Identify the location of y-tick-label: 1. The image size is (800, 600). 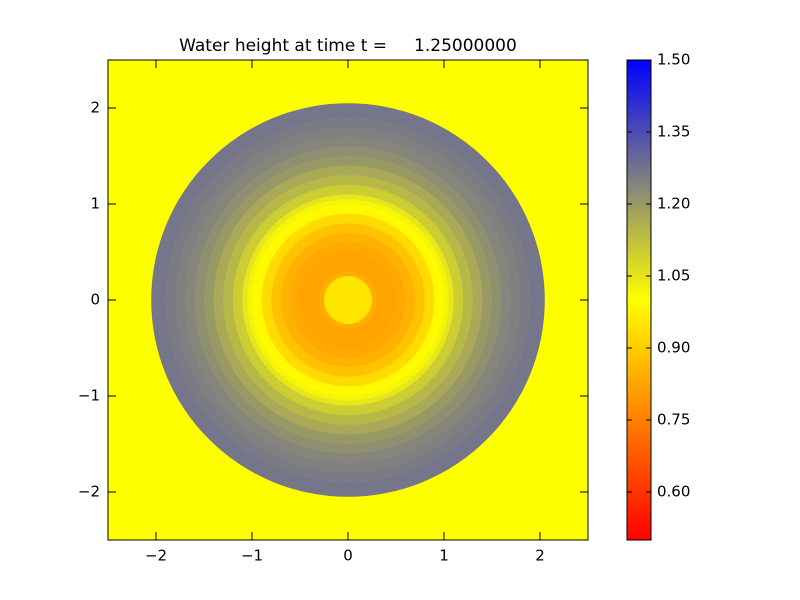
(95, 204).